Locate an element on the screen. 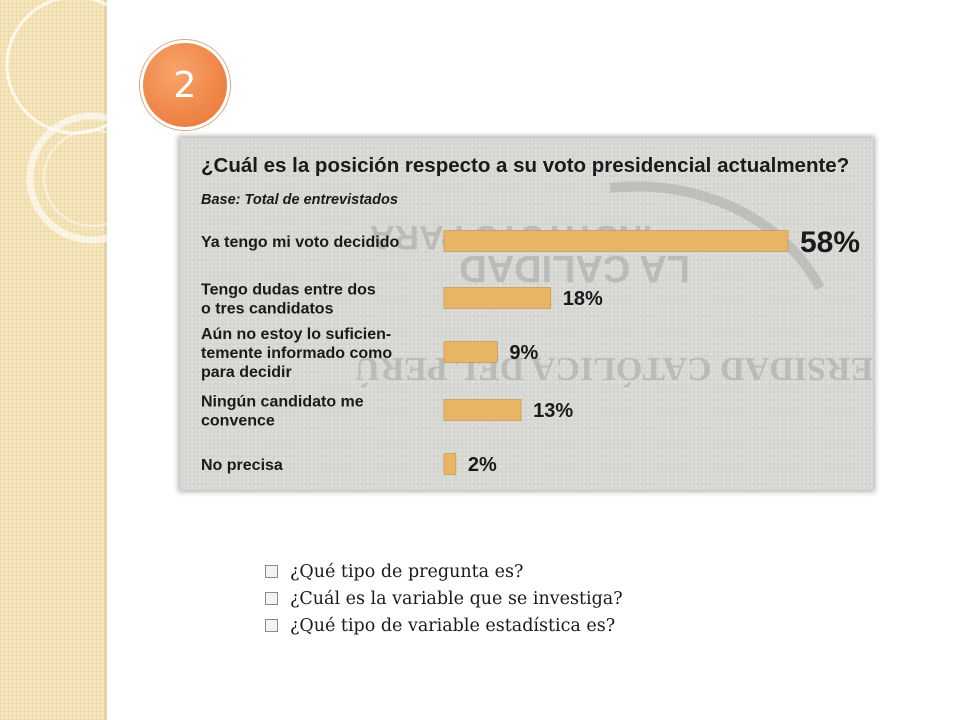 Image resolution: width=960 pixels, height=720 pixels. question-item: ¿Cuál es la variable que se investiga? is located at coordinates (444, 598).